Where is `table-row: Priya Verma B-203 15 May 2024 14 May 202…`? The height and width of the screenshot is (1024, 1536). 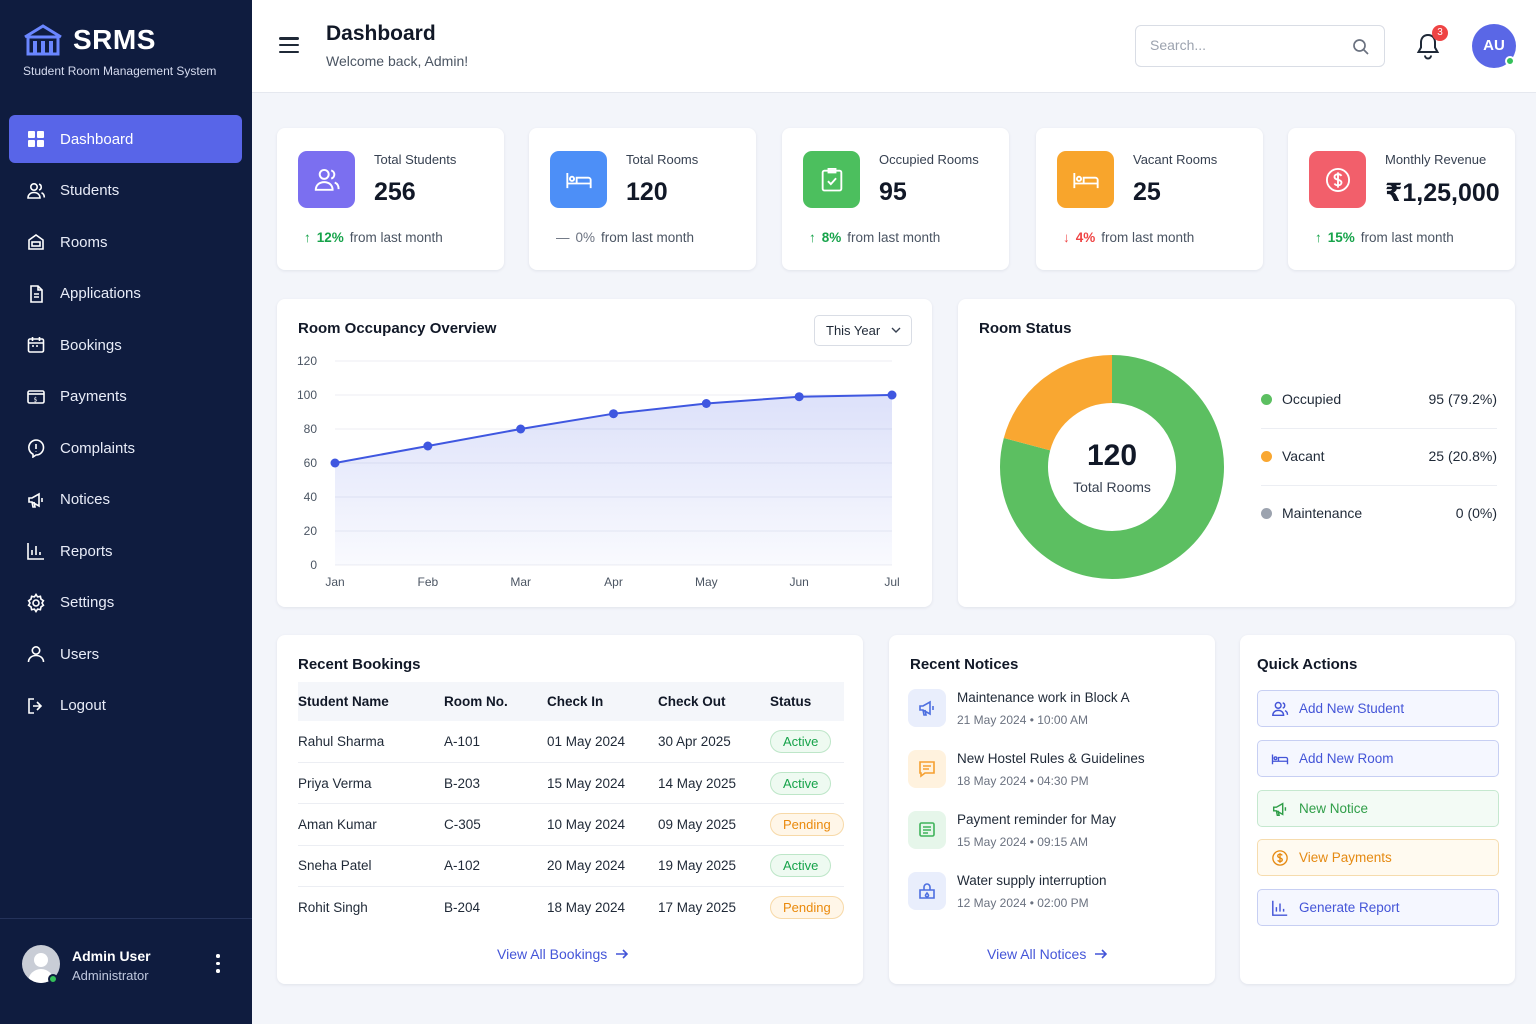
table-row: Priya Verma B-203 15 May 2024 14 May 202… is located at coordinates (571, 783).